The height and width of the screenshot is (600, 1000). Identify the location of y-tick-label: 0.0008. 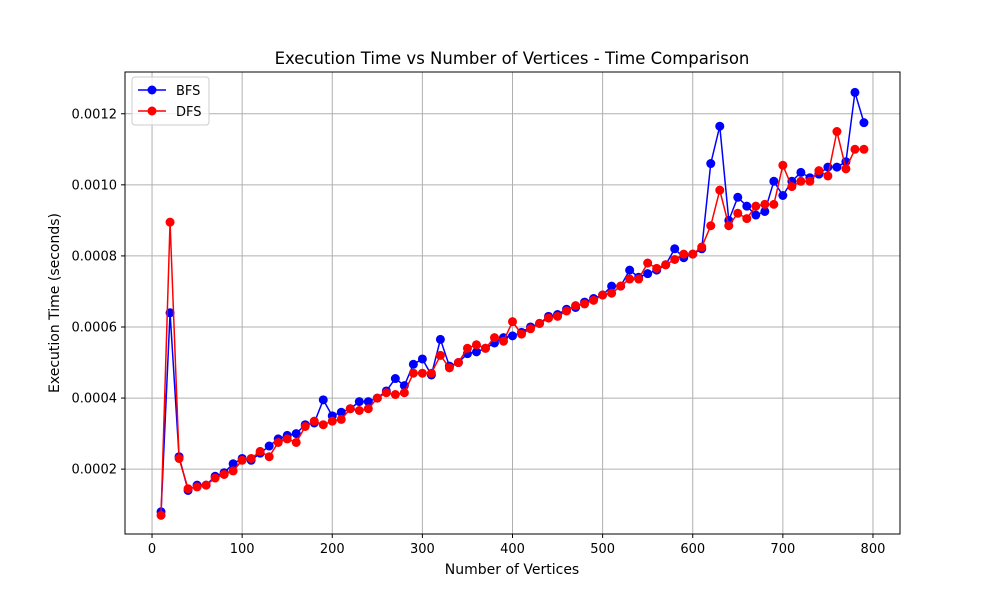
(95, 256).